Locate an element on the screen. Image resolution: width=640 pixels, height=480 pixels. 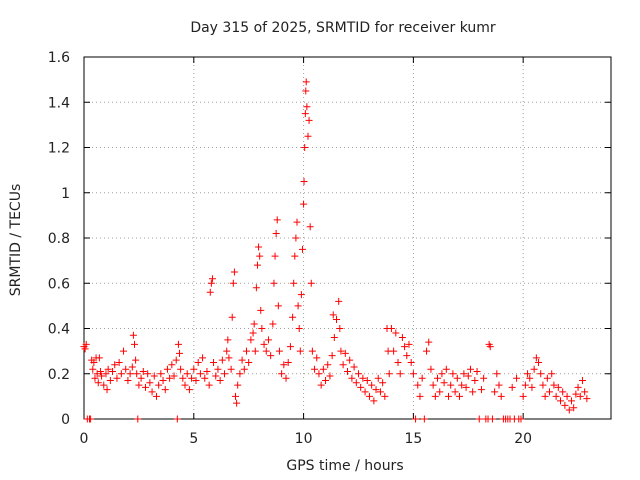
y-tick-label: 1 is located at coordinates (65, 194).